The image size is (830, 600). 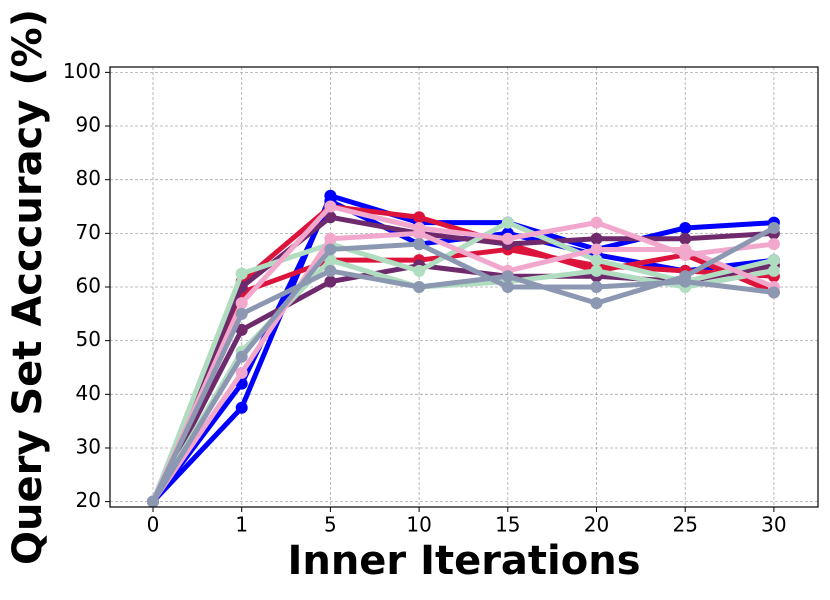 What do you see at coordinates (88, 286) in the screenshot?
I see `y-tick-label: 60` at bounding box center [88, 286].